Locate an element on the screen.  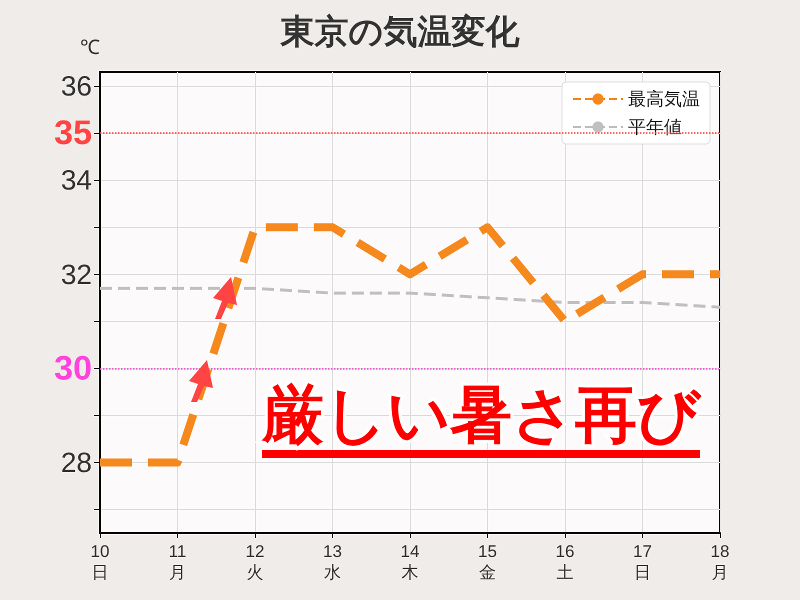
x-tick-label: 12 火 is located at coordinates (255, 562).